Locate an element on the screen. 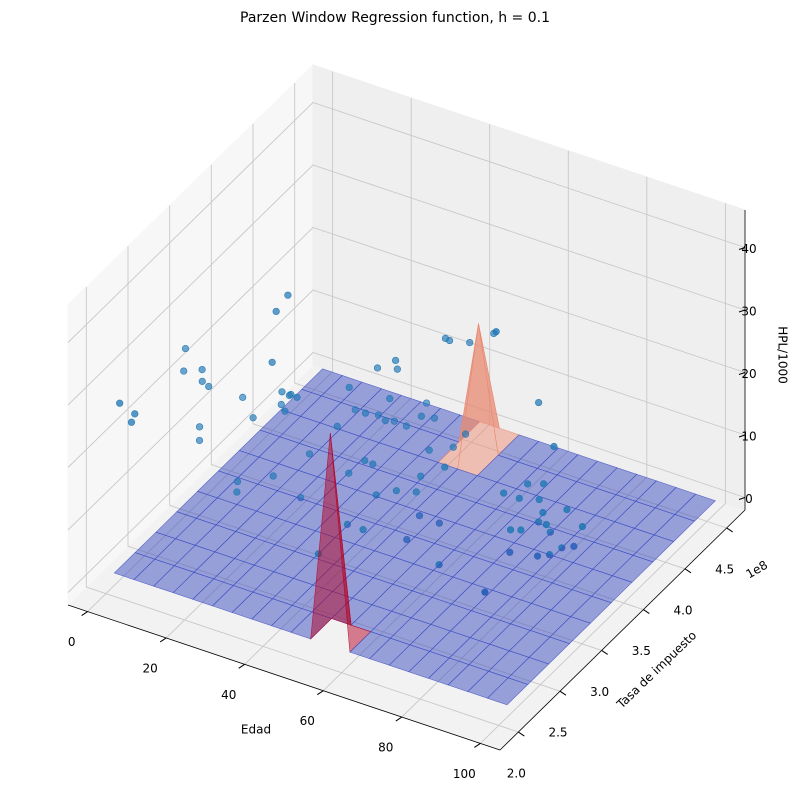 Image resolution: width=790 pixels, height=812 pixels. z-tick-label: 20 is located at coordinates (748, 374).